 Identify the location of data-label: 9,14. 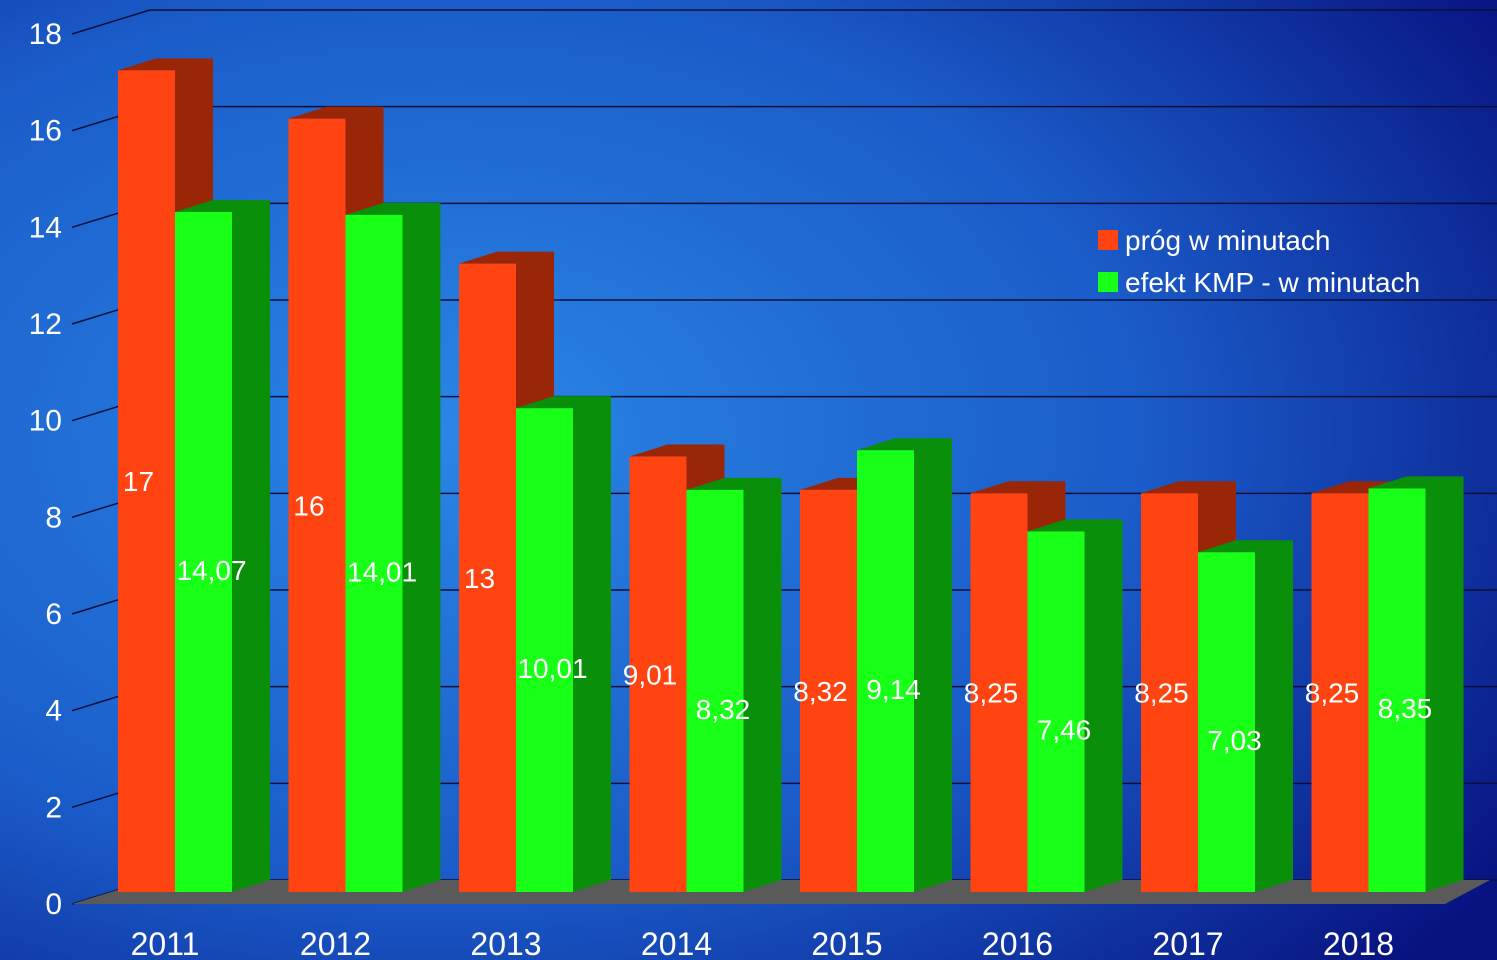
(893, 689).